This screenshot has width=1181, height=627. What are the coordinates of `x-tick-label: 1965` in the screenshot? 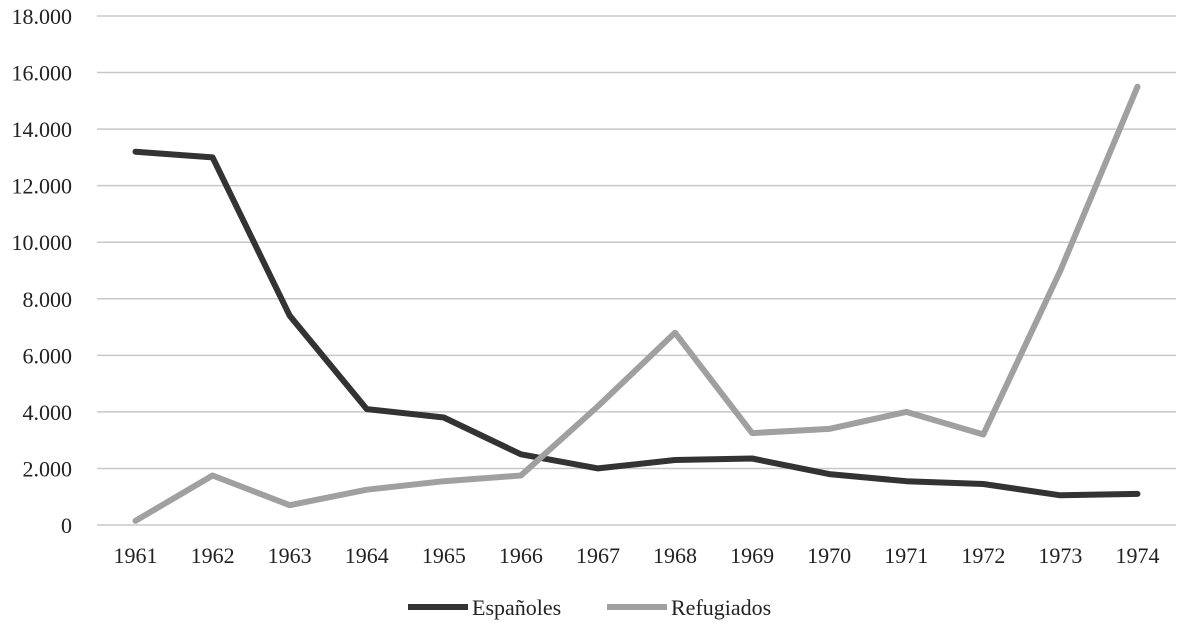 It's located at (444, 555).